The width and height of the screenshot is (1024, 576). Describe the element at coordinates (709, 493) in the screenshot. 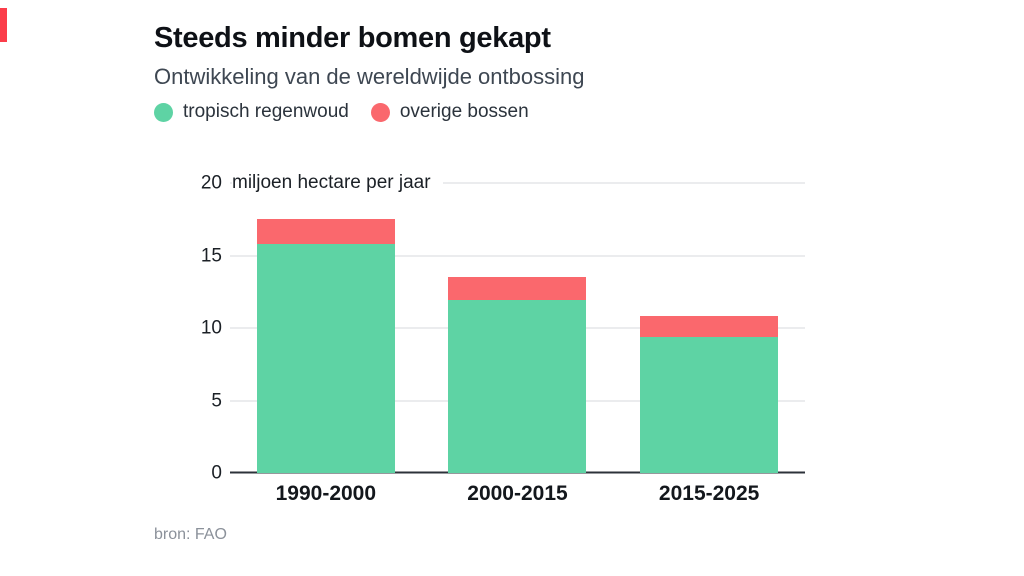

I see `x-tick-label: 2015-2025` at that location.